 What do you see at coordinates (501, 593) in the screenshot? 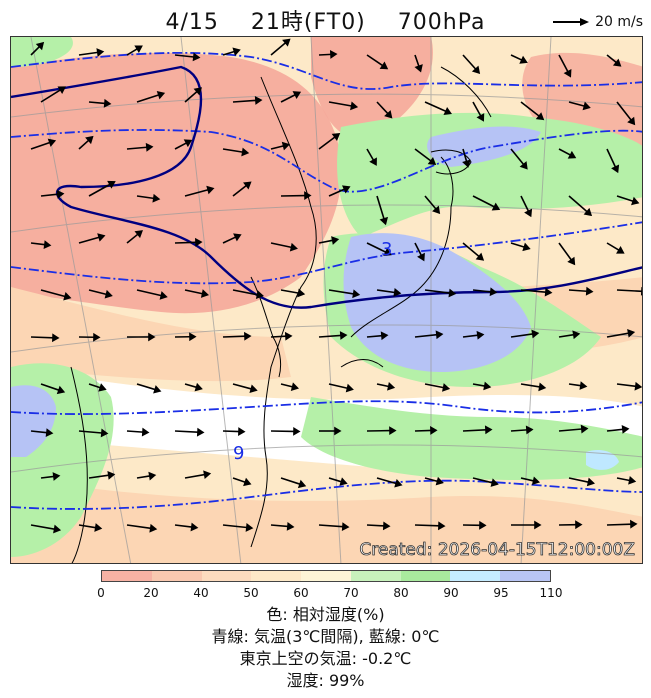
I see `colorbar-tick-label: 95` at bounding box center [501, 593].